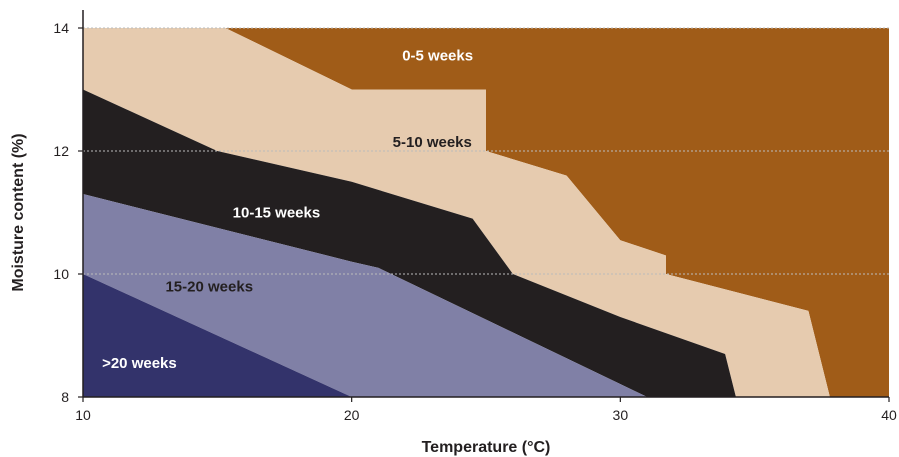 The image size is (899, 457). What do you see at coordinates (65, 397) in the screenshot?
I see `y-tick-label-8: 8` at bounding box center [65, 397].